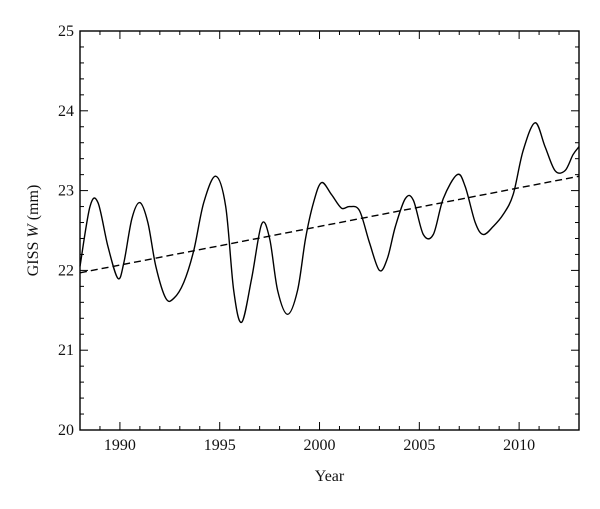 The image size is (600, 509). Describe the element at coordinates (419, 445) in the screenshot. I see `x-tick-label: 2005` at that location.